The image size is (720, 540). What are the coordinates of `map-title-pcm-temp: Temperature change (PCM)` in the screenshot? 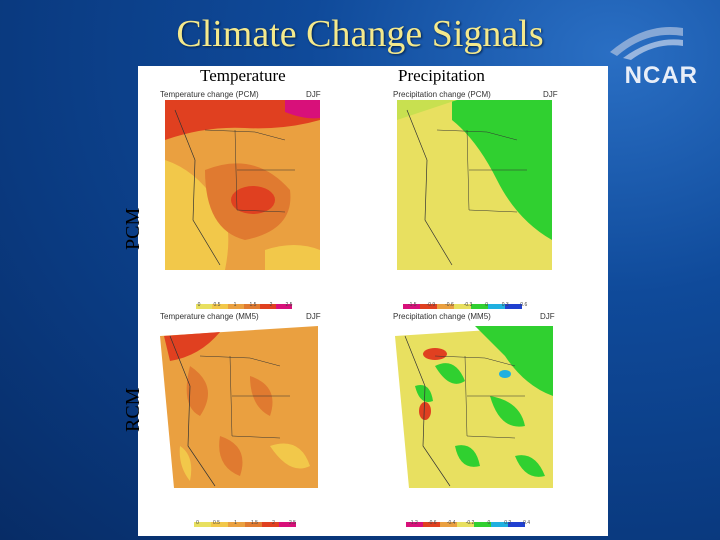 It's located at (209, 94).